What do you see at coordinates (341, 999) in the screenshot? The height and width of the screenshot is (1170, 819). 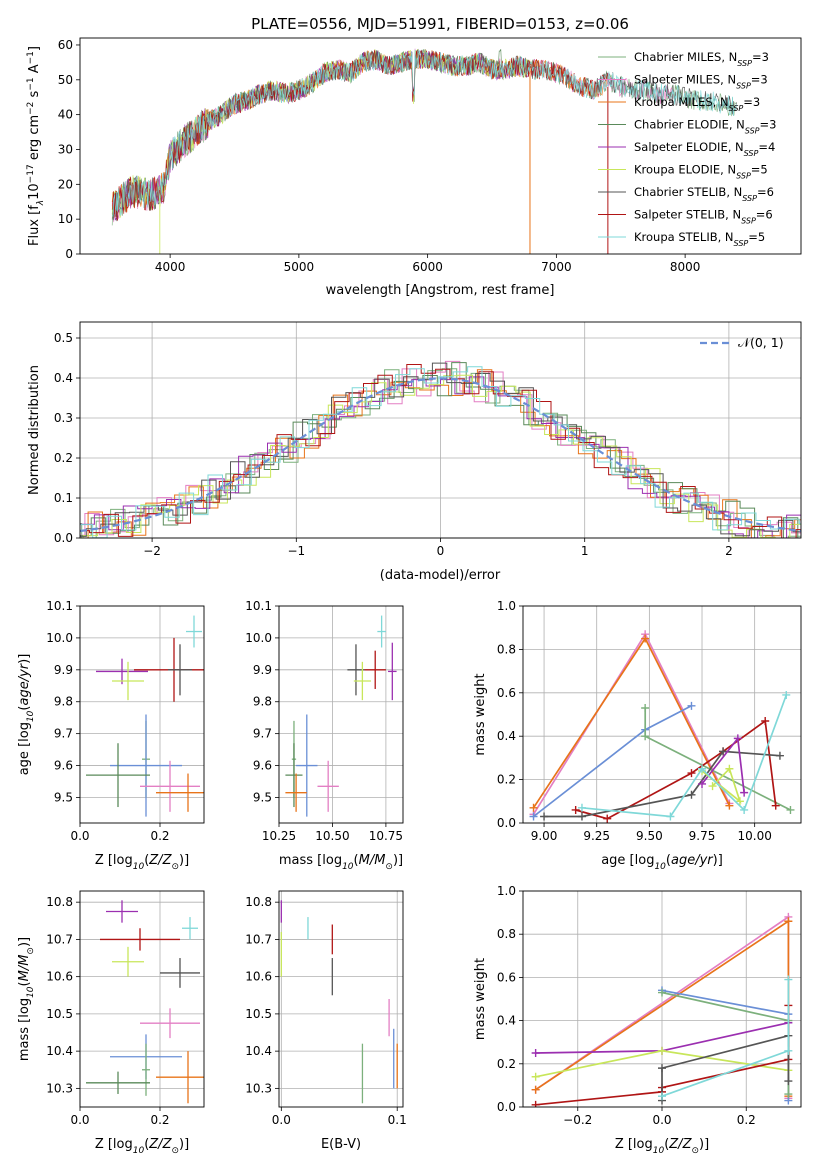 I see `grid-ebv_mass` at bounding box center [341, 999].